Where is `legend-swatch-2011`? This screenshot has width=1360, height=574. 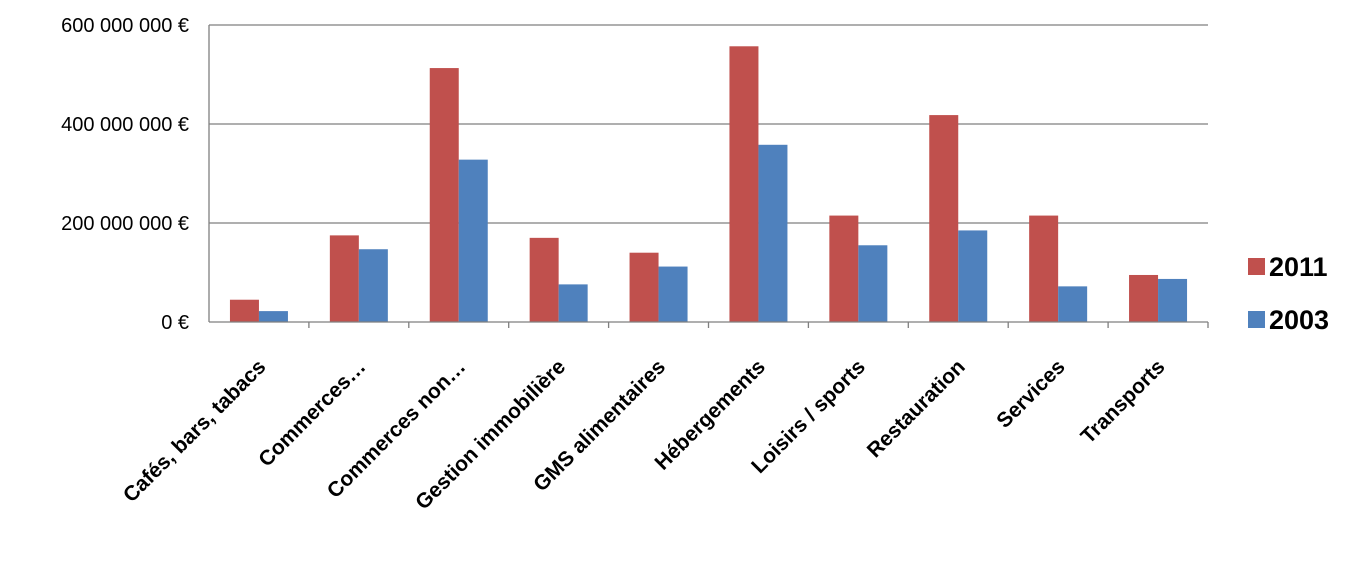 legend-swatch-2011 is located at coordinates (1256, 266).